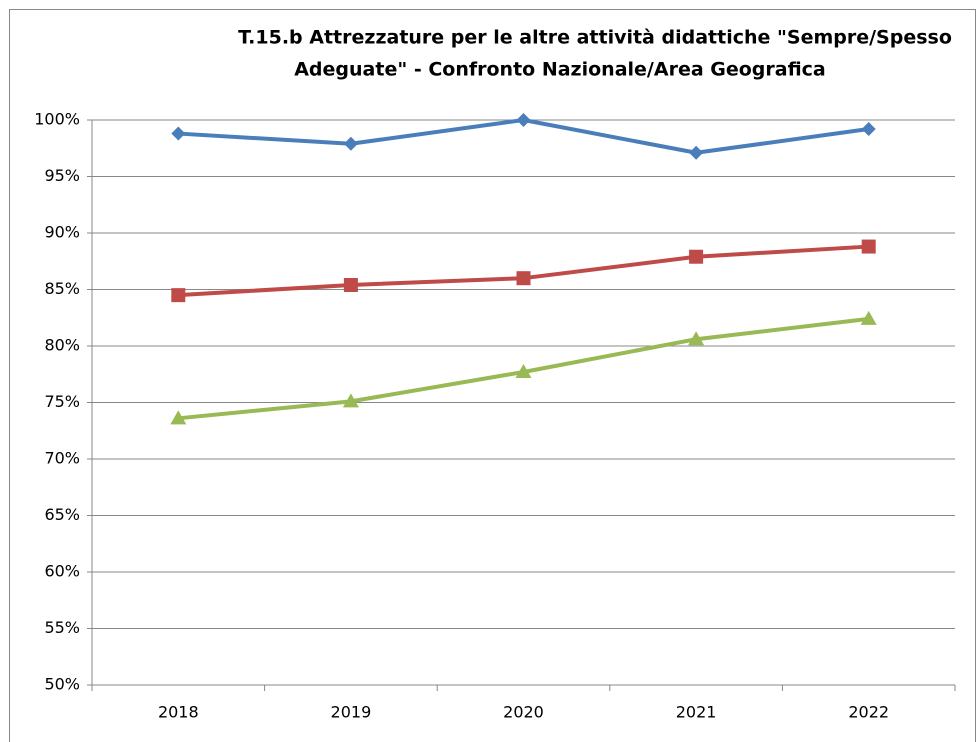 This screenshot has height=742, width=978. I want to click on y-tick-label: 55%, so click(62, 627).